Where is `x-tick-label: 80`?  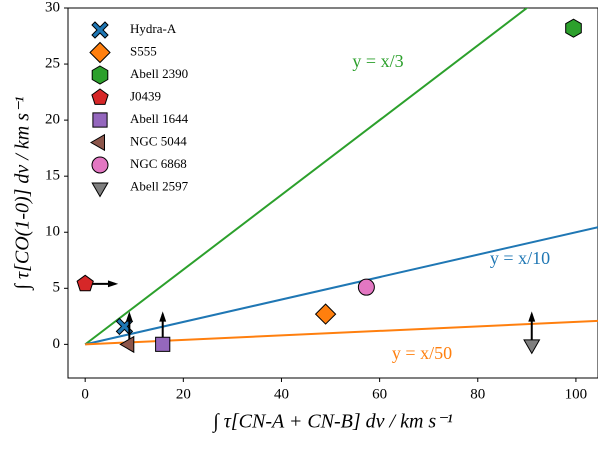
x-tick-label: 80 is located at coordinates (477, 394).